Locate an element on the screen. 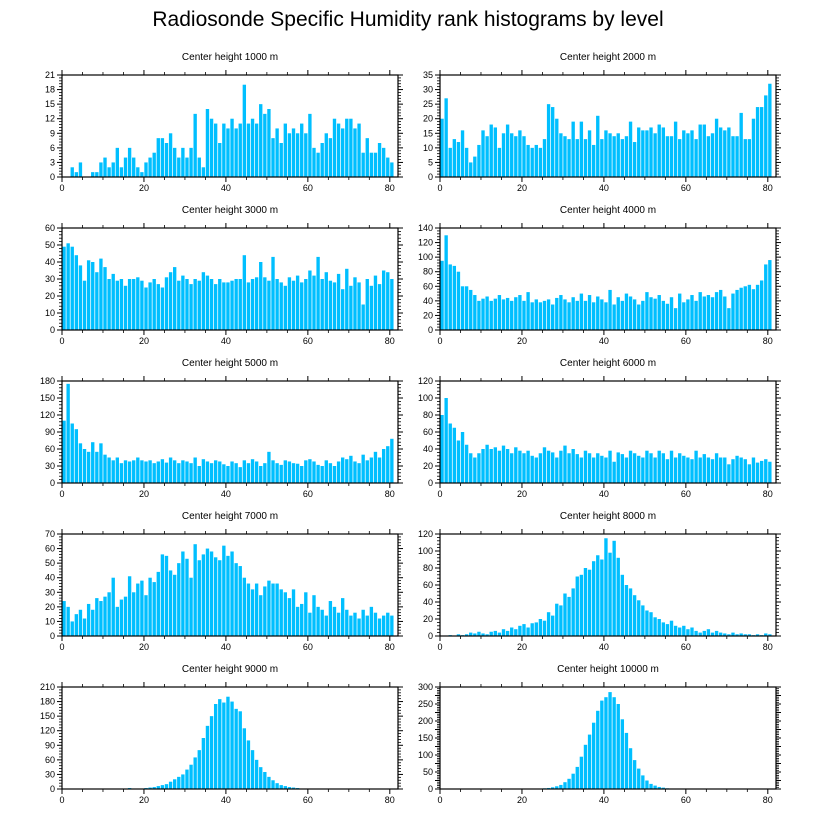  y-tick-label: 300 is located at coordinates (425, 687).